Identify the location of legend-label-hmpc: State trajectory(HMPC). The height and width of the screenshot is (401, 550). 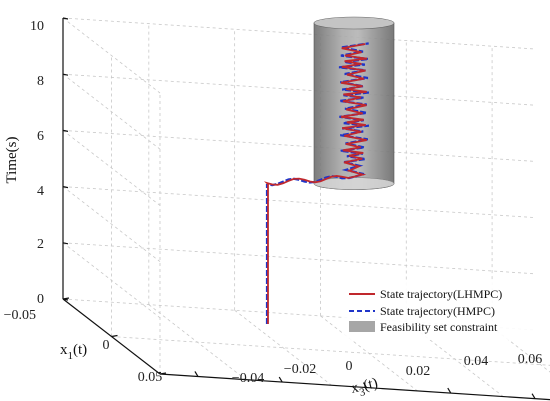
(437, 311).